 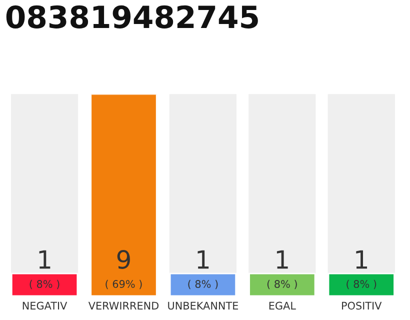 What do you see at coordinates (132, 16) in the screenshot?
I see `chart-title: 083819482745` at bounding box center [132, 16].